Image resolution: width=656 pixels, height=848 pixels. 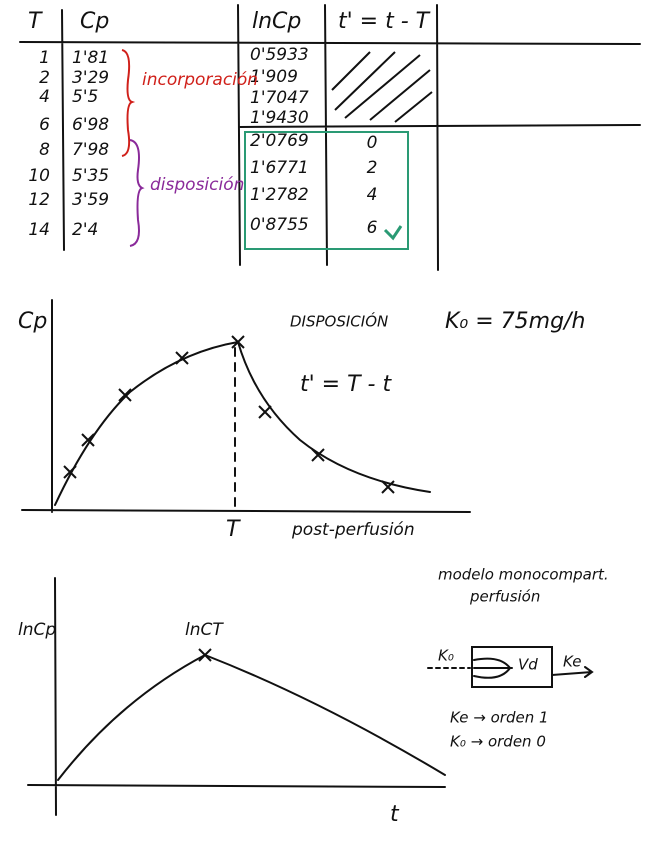 What do you see at coordinates (572, 662) in the screenshot?
I see `model-label: Ke` at bounding box center [572, 662].